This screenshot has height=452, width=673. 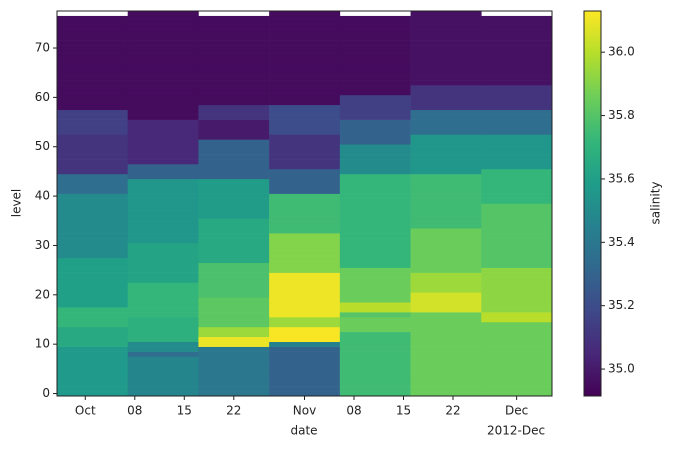 What do you see at coordinates (17, 203) in the screenshot?
I see `y-axis-label: level` at bounding box center [17, 203].